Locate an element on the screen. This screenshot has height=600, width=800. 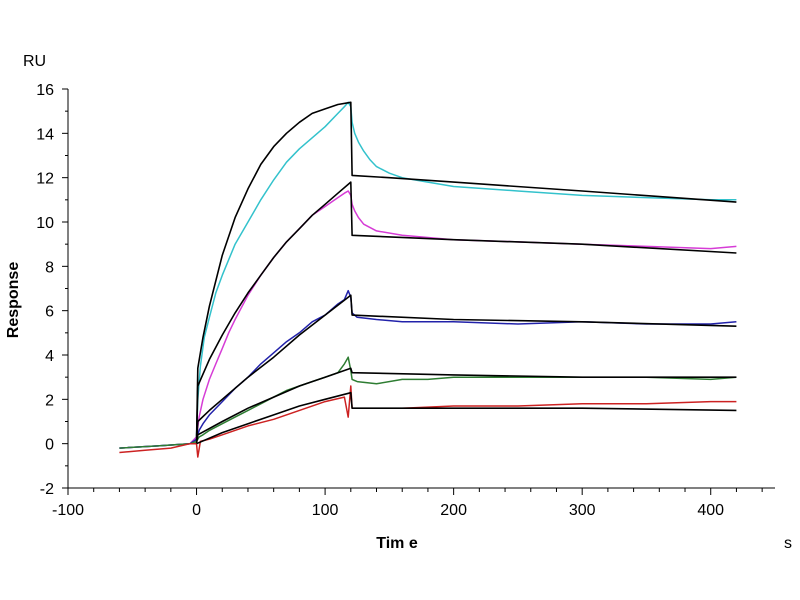
x-tick-label: -100 is located at coordinates (68, 510).